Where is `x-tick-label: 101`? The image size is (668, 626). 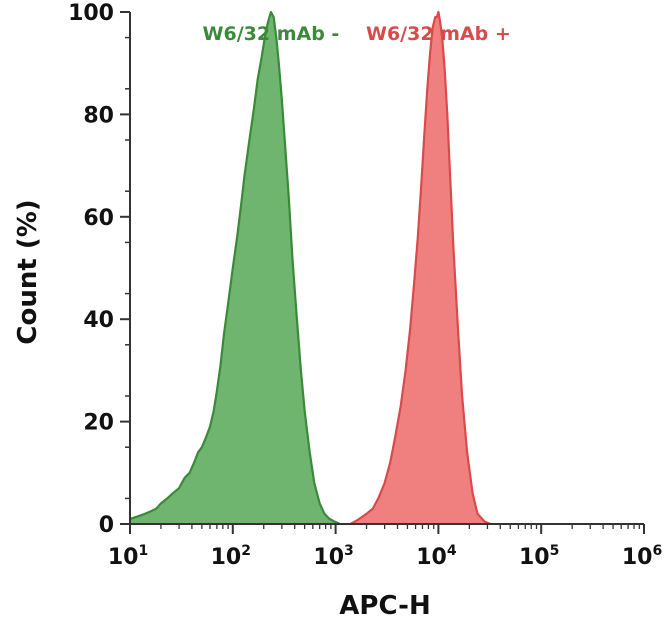 x-tick-label: 101 is located at coordinates (128, 556).